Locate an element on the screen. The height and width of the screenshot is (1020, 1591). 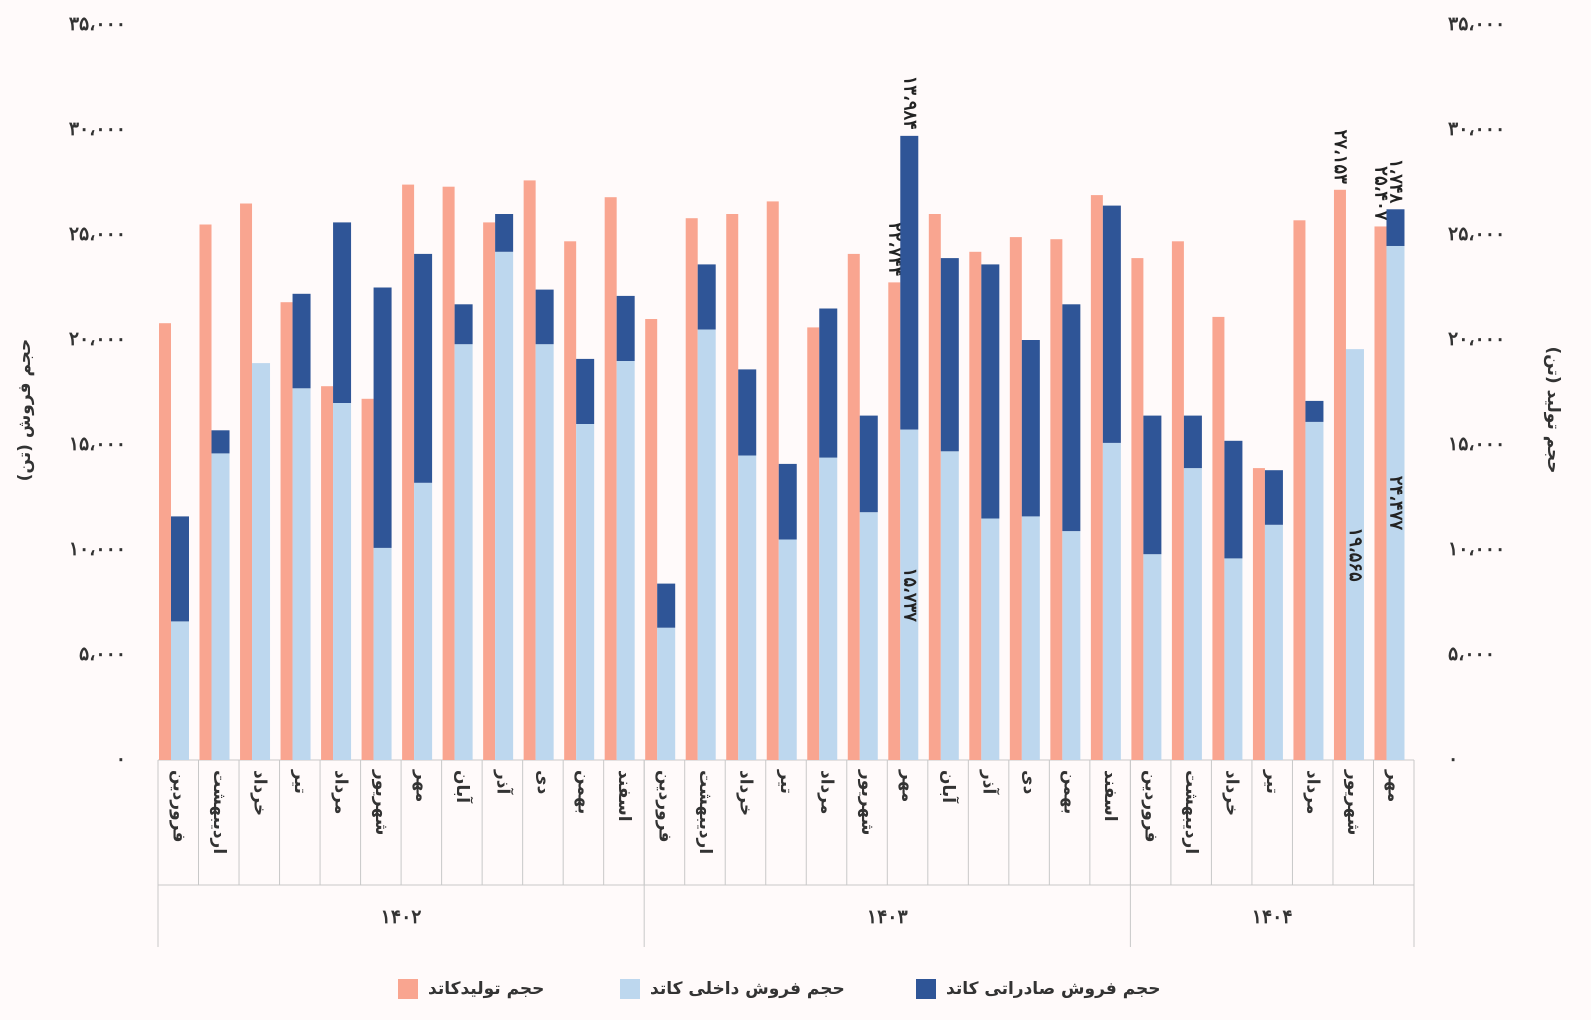
y-tick-label: ۱۵،۰۰۰ is located at coordinates (97, 444).